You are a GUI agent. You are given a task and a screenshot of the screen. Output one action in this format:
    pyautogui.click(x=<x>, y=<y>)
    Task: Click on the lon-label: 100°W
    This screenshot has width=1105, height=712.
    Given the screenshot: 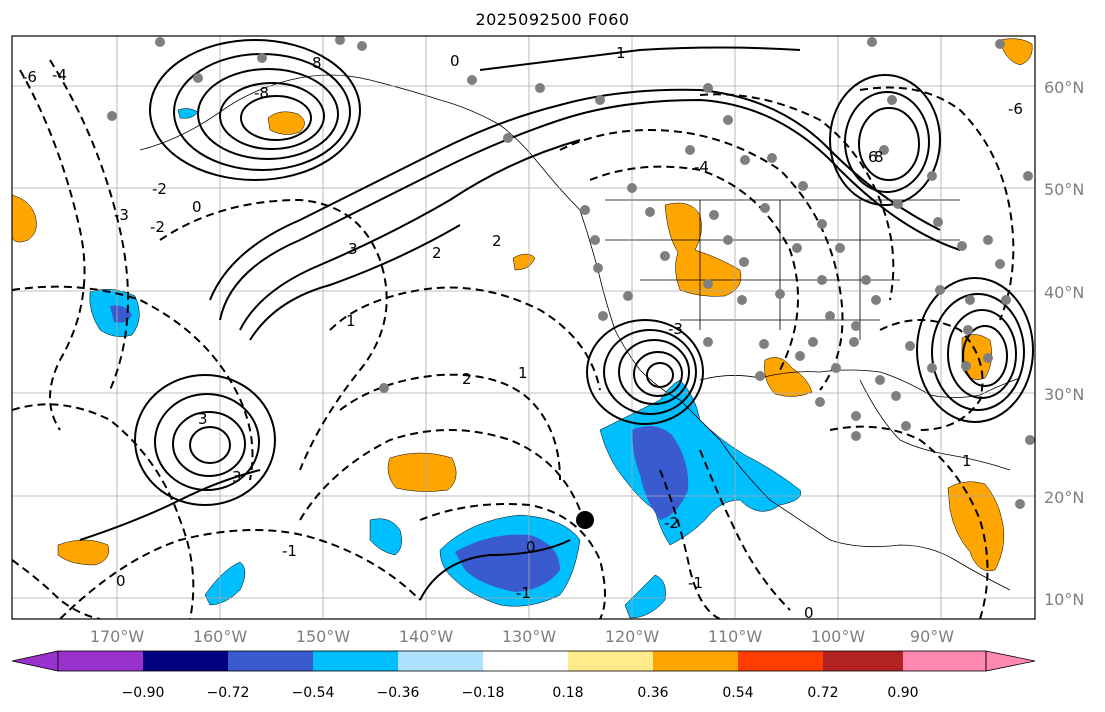 What is the action you would take?
    pyautogui.click(x=838, y=636)
    